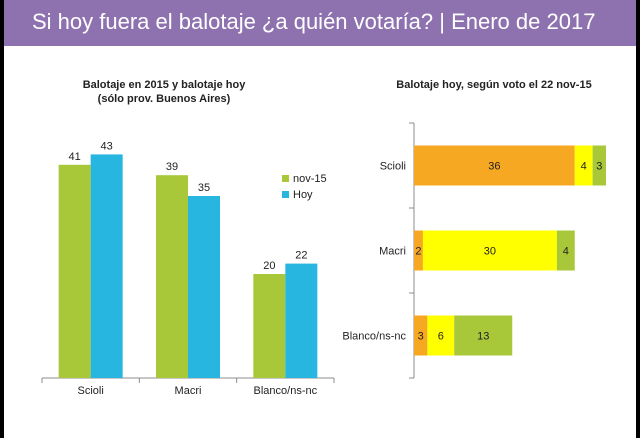 This screenshot has height=438, width=640. What do you see at coordinates (301, 320) in the screenshot?
I see `bar-Hoy-Blanco/ns-nc` at bounding box center [301, 320].